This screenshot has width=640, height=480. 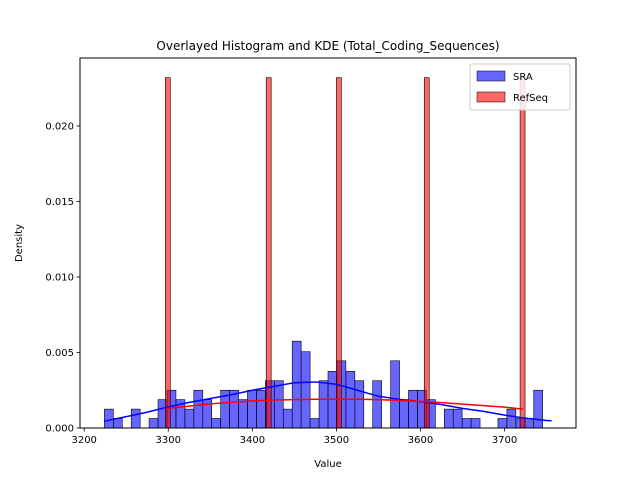 What do you see at coordinates (294, 437) in the screenshot?
I see `x-axis: 3200 3300 3400 3500 3600 3700` at bounding box center [294, 437].